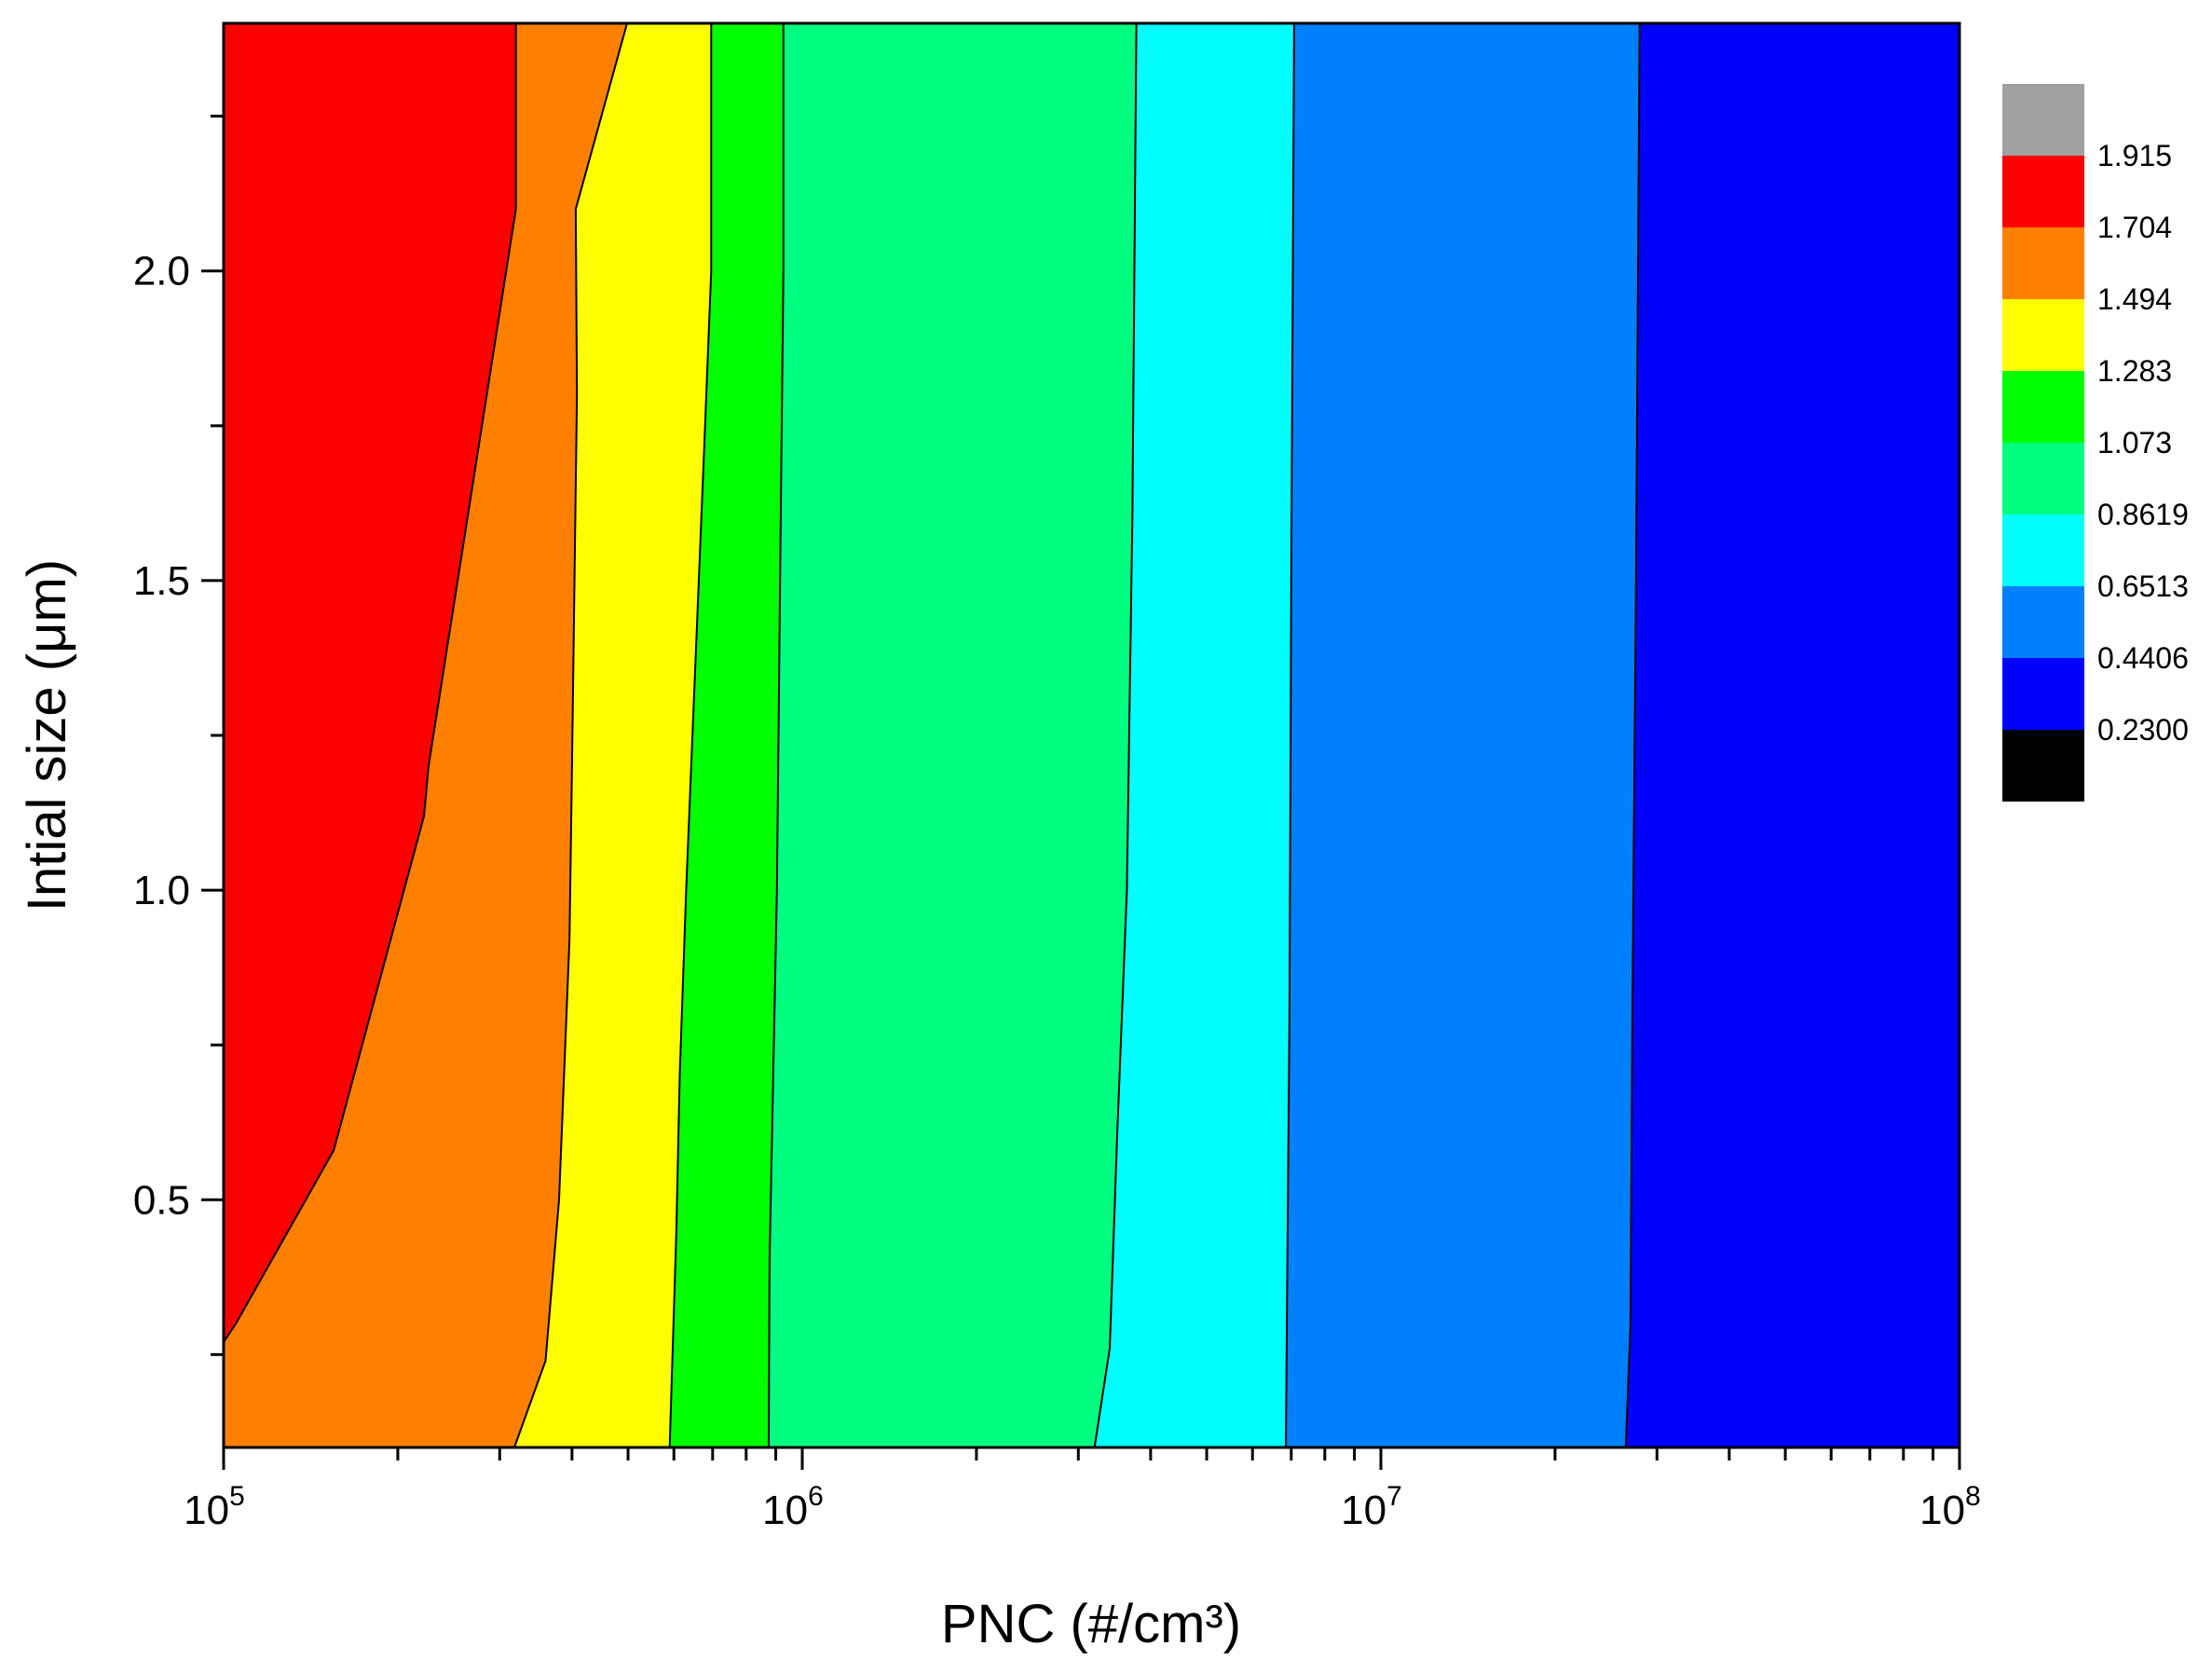  What do you see at coordinates (1632, 735) in the screenshot?
I see `contour-line-0.4406` at bounding box center [1632, 735].